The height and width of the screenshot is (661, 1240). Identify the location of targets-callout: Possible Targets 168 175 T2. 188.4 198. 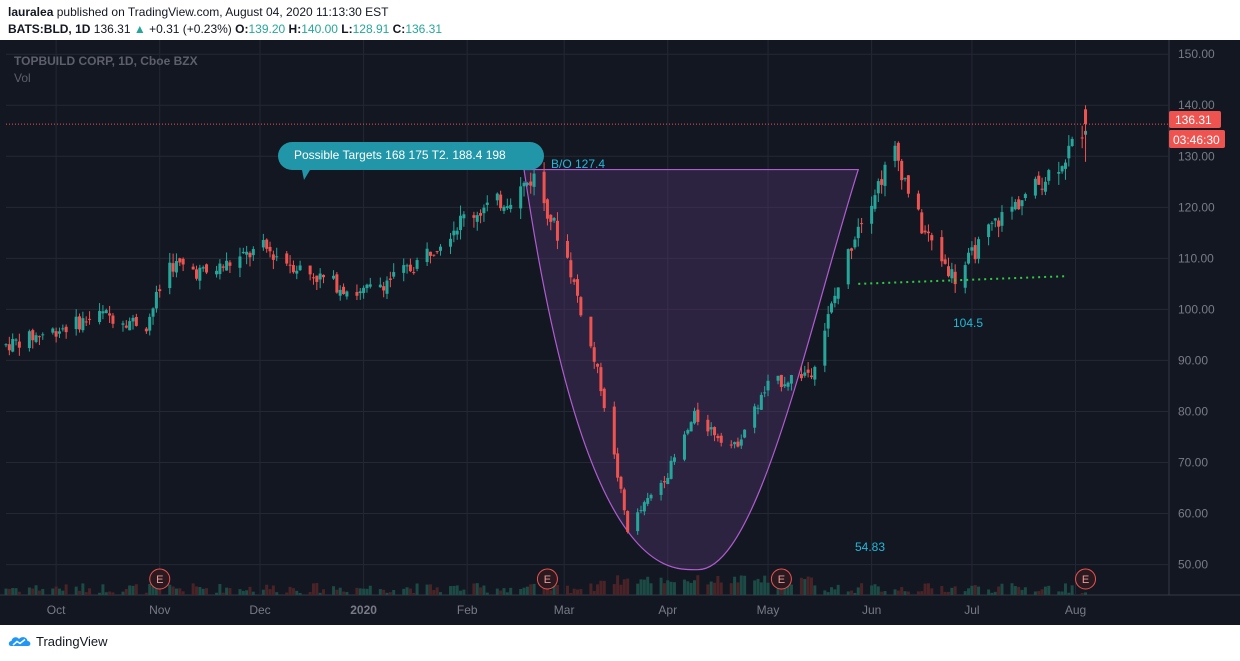
(411, 161).